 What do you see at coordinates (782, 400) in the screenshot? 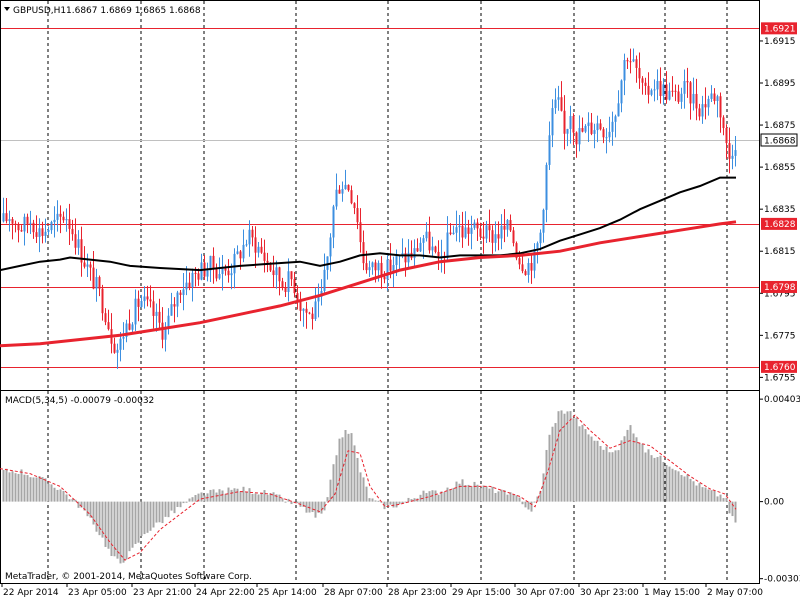
I see `macd-tick-label: 0.00403` at bounding box center [782, 400].